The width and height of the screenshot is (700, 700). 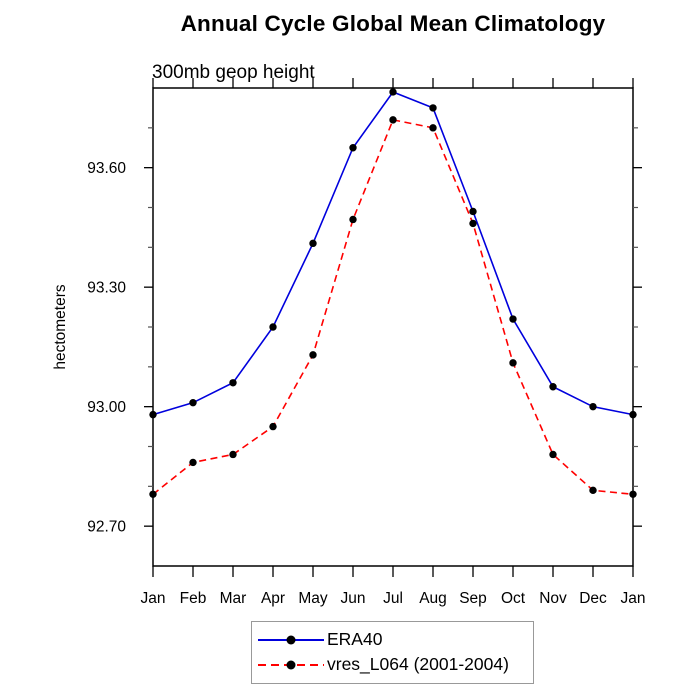 I want to click on legend-row-vres: vres_L064 (2001-2004), so click(x=395, y=664).